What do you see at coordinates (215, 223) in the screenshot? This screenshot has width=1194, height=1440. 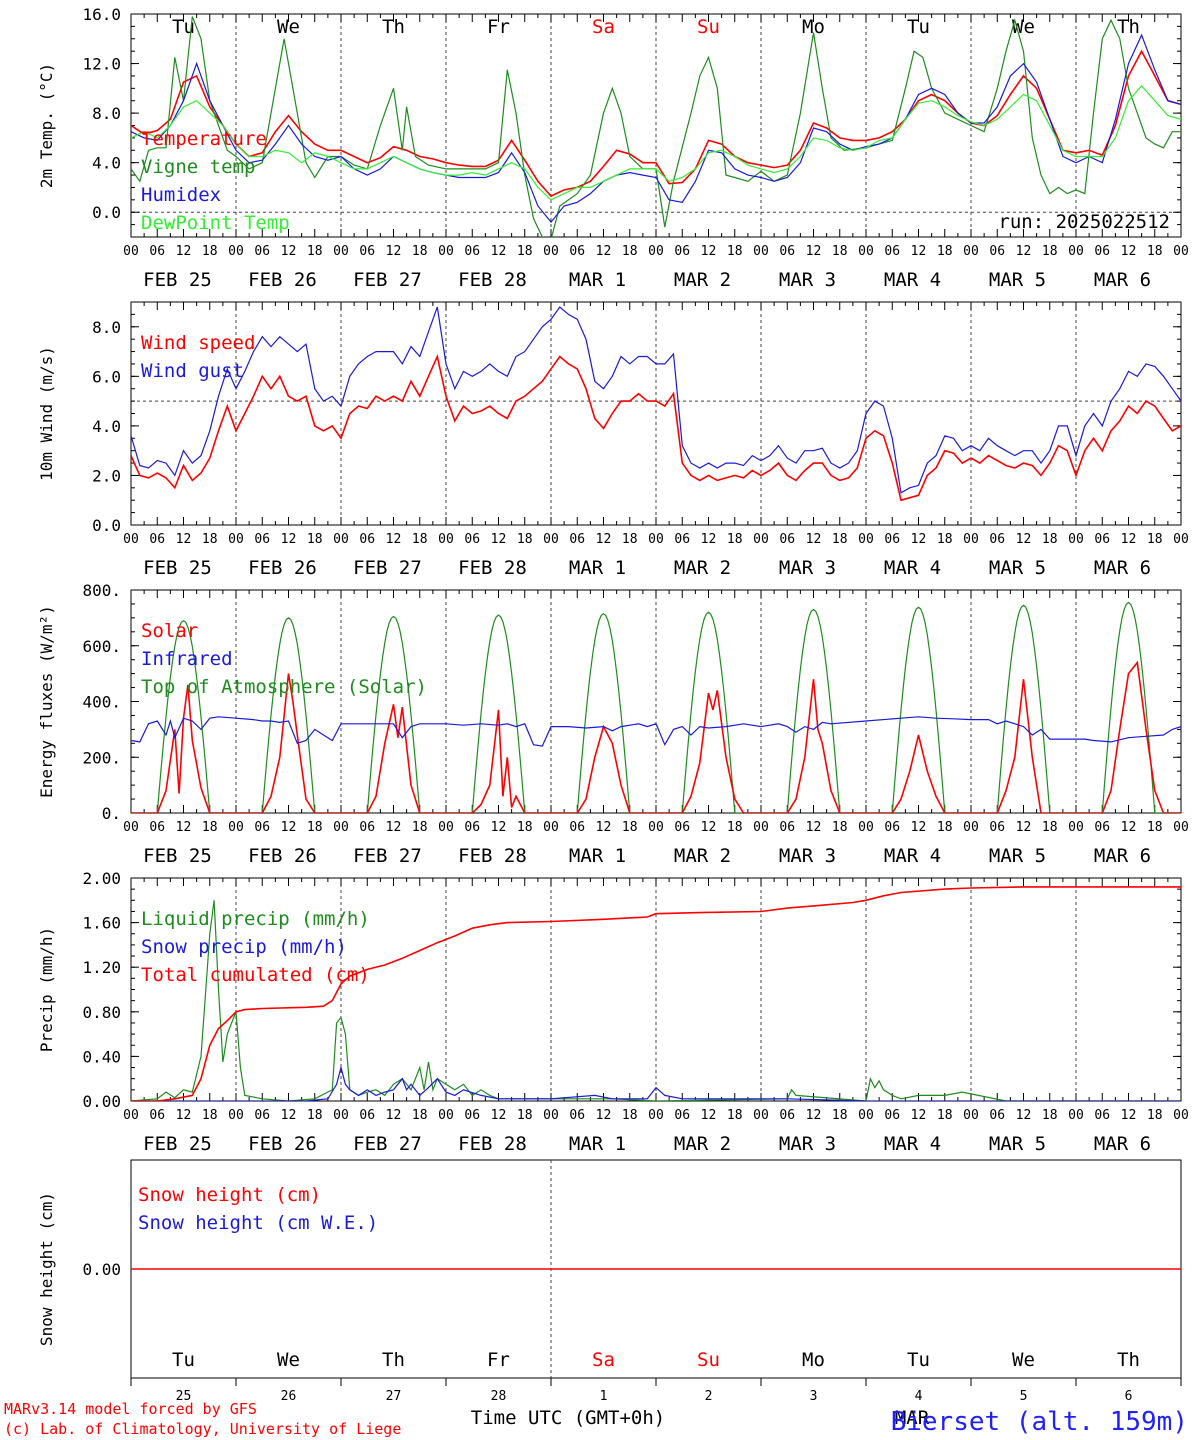 I see `legend-entry: DewPoint Temp` at bounding box center [215, 223].